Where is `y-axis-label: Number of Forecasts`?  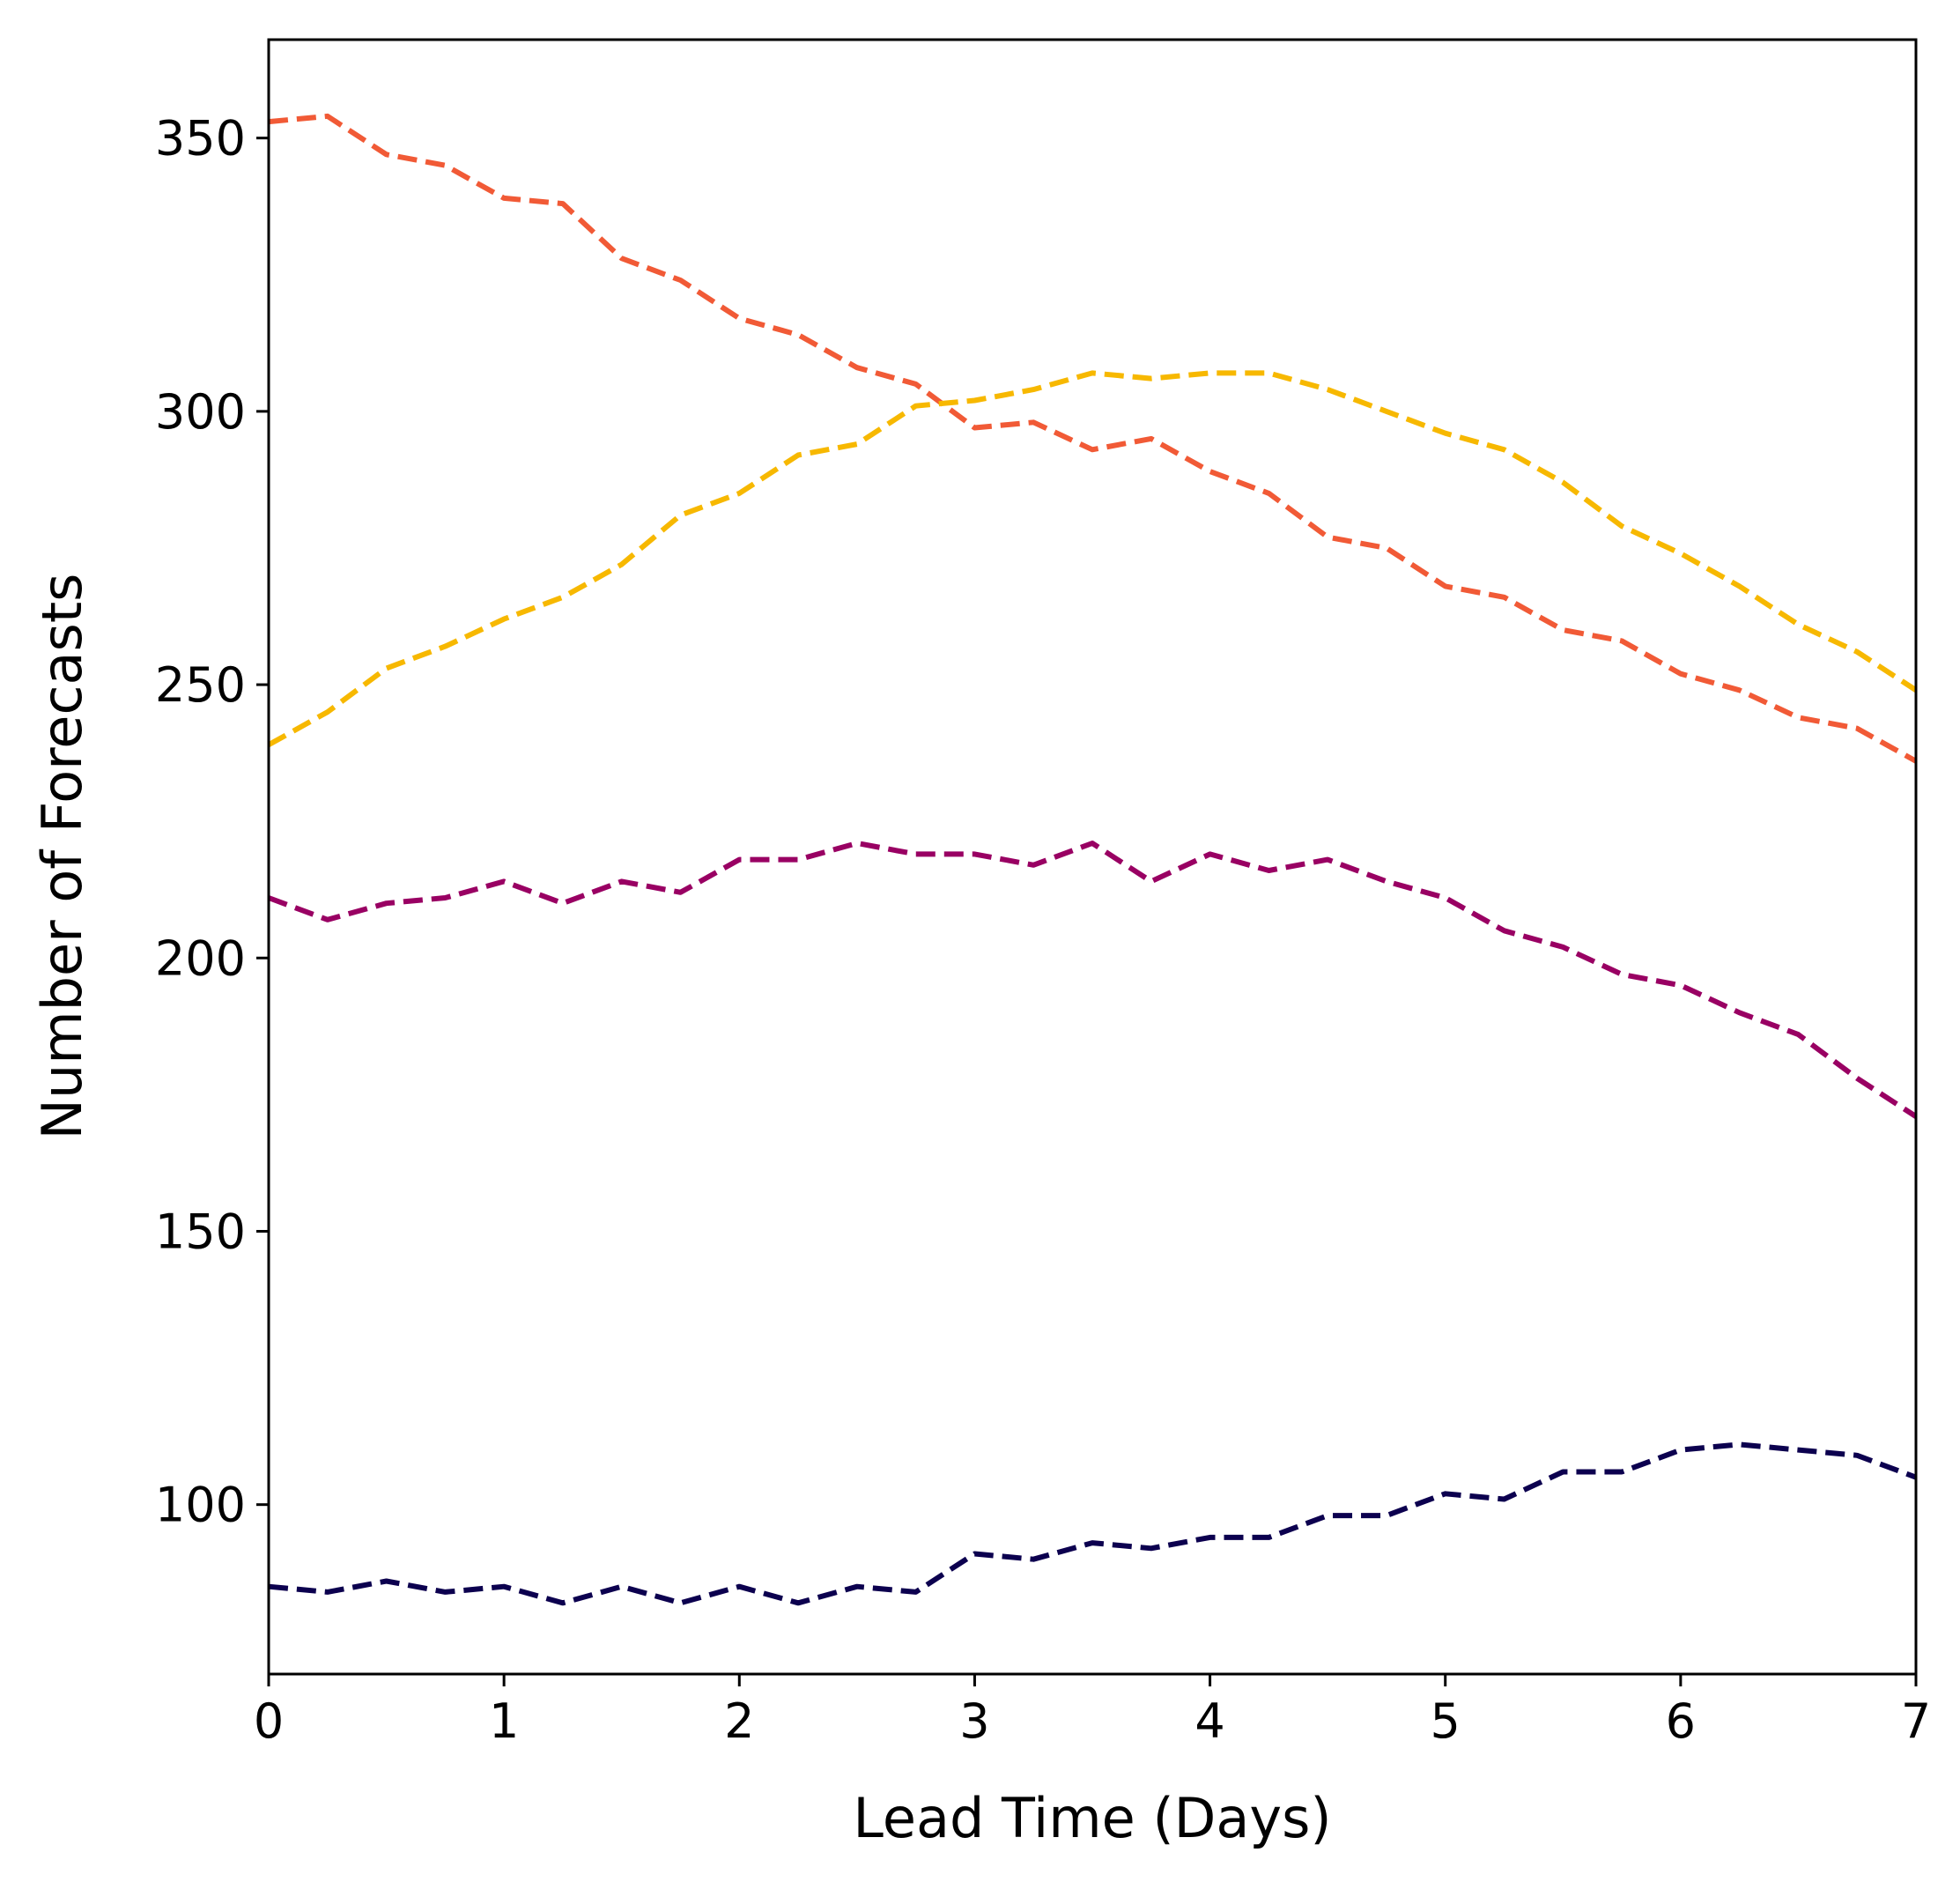
y-axis-label: Number of Forecasts is located at coordinates (62, 857).